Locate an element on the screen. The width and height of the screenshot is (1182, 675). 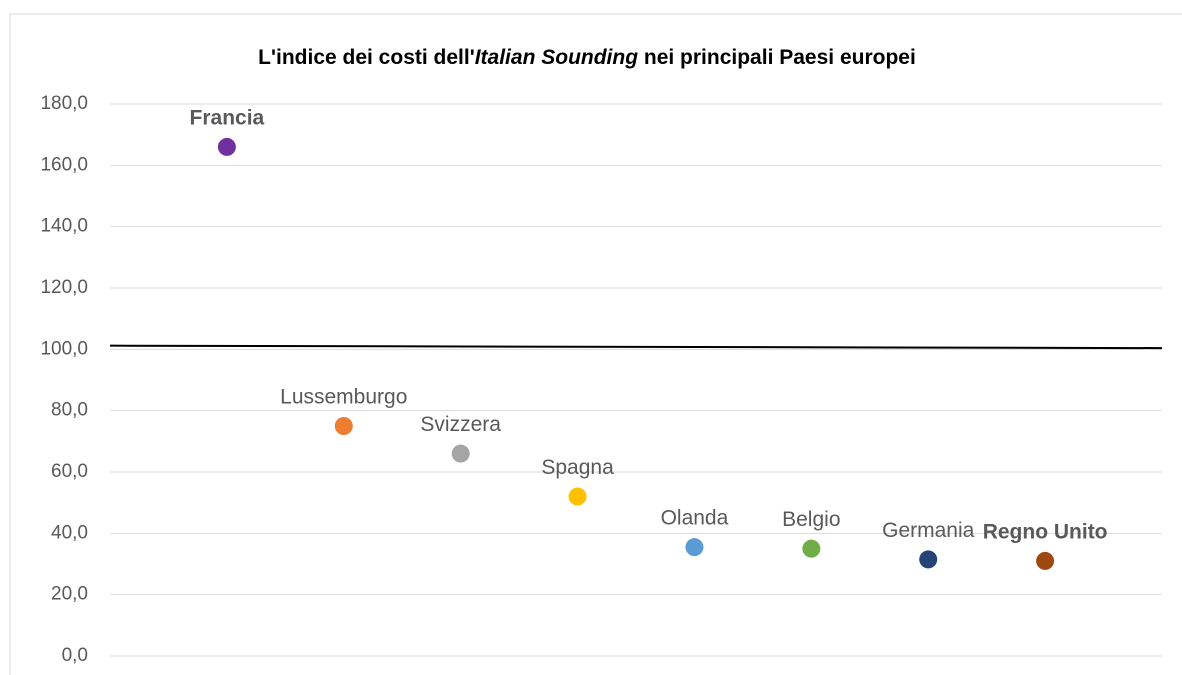
reference-line is located at coordinates (636, 347).